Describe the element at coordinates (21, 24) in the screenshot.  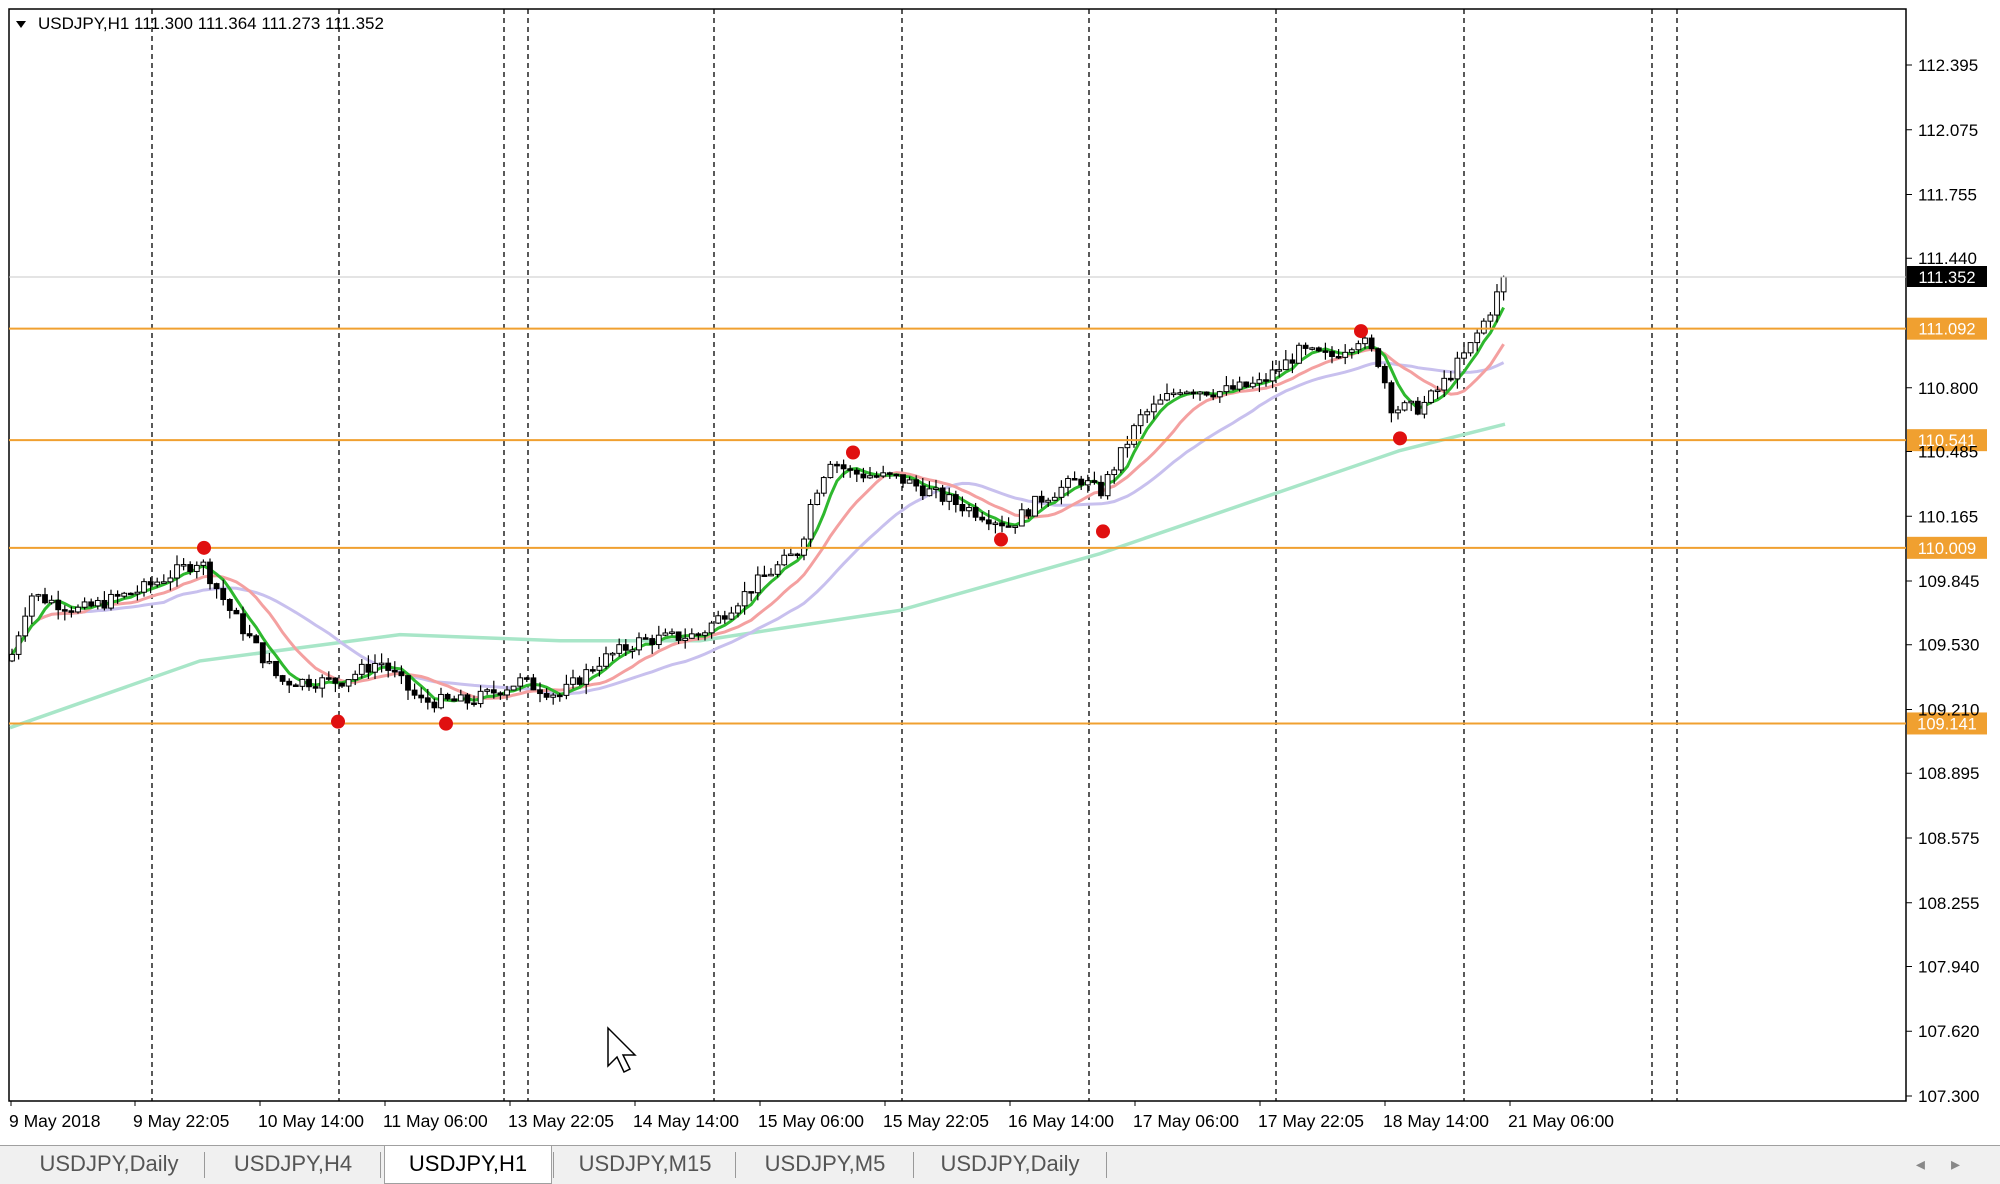
I see `dropdown-triangle-icon` at that location.